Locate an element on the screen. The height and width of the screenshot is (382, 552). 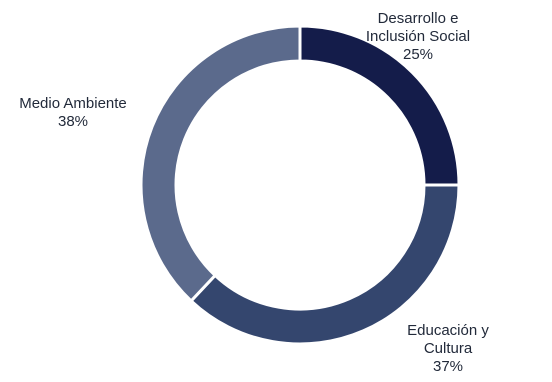
label-line: Medio Ambiente is located at coordinates (73, 103).